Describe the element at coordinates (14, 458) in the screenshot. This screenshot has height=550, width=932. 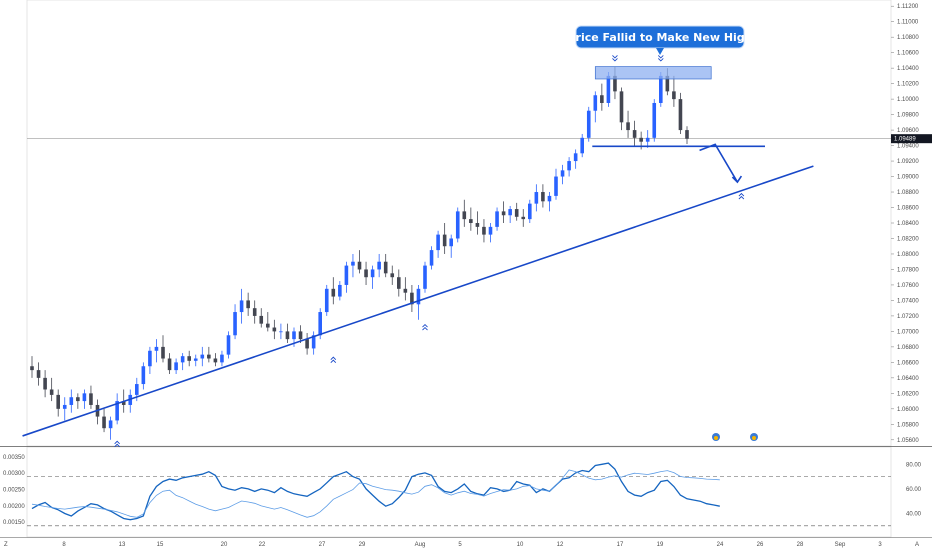
I see `osc-left-tick-label: 0.00350` at that location.